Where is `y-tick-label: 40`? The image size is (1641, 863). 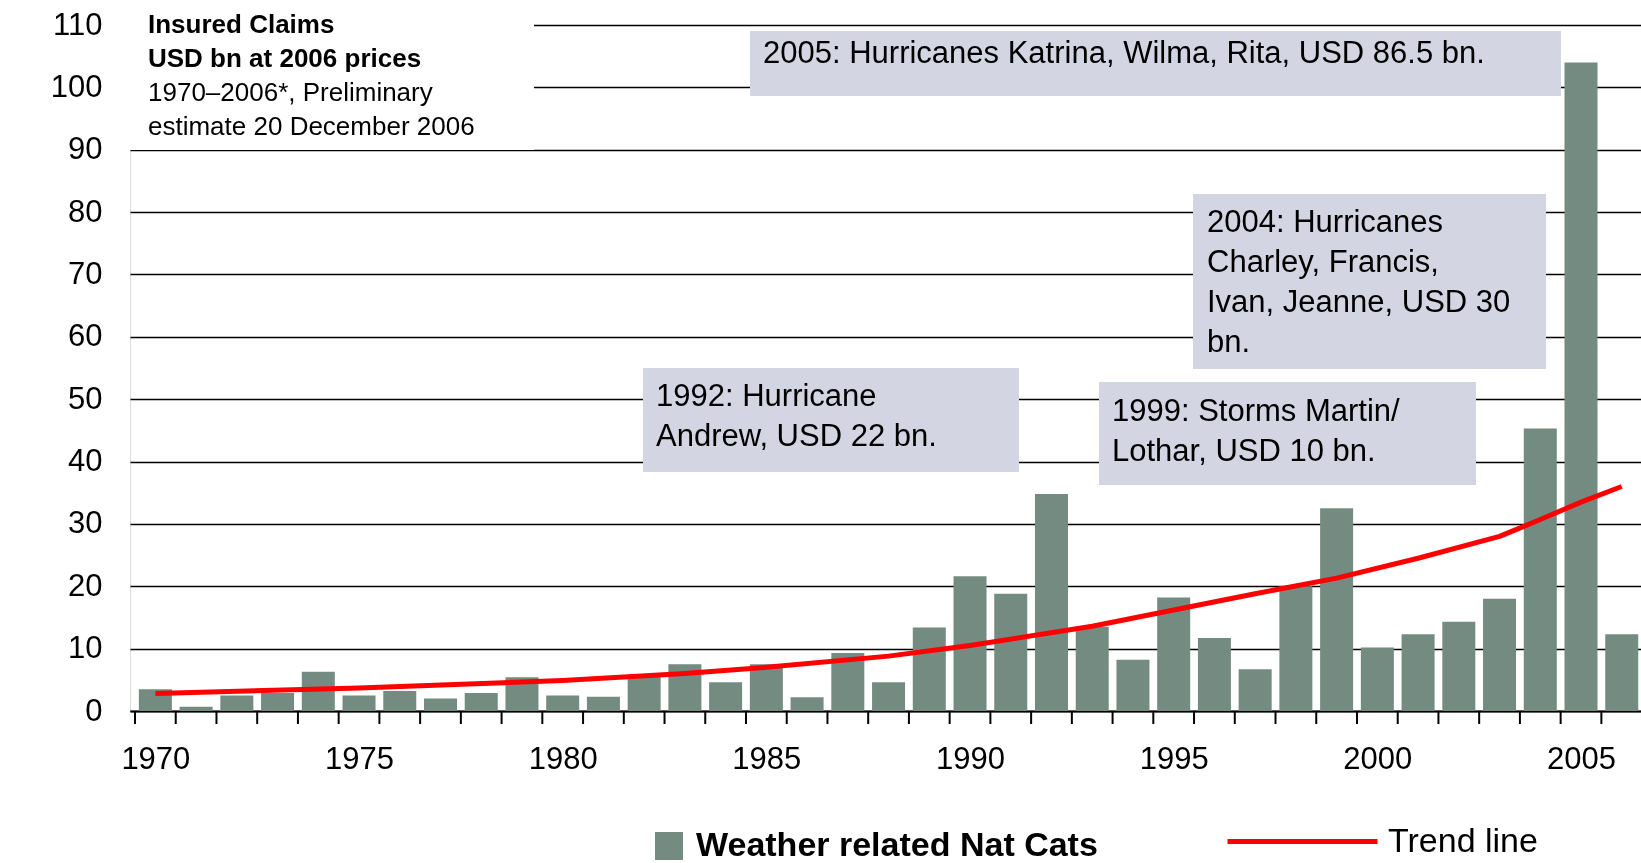
y-tick-label: 40 is located at coordinates (85, 461).